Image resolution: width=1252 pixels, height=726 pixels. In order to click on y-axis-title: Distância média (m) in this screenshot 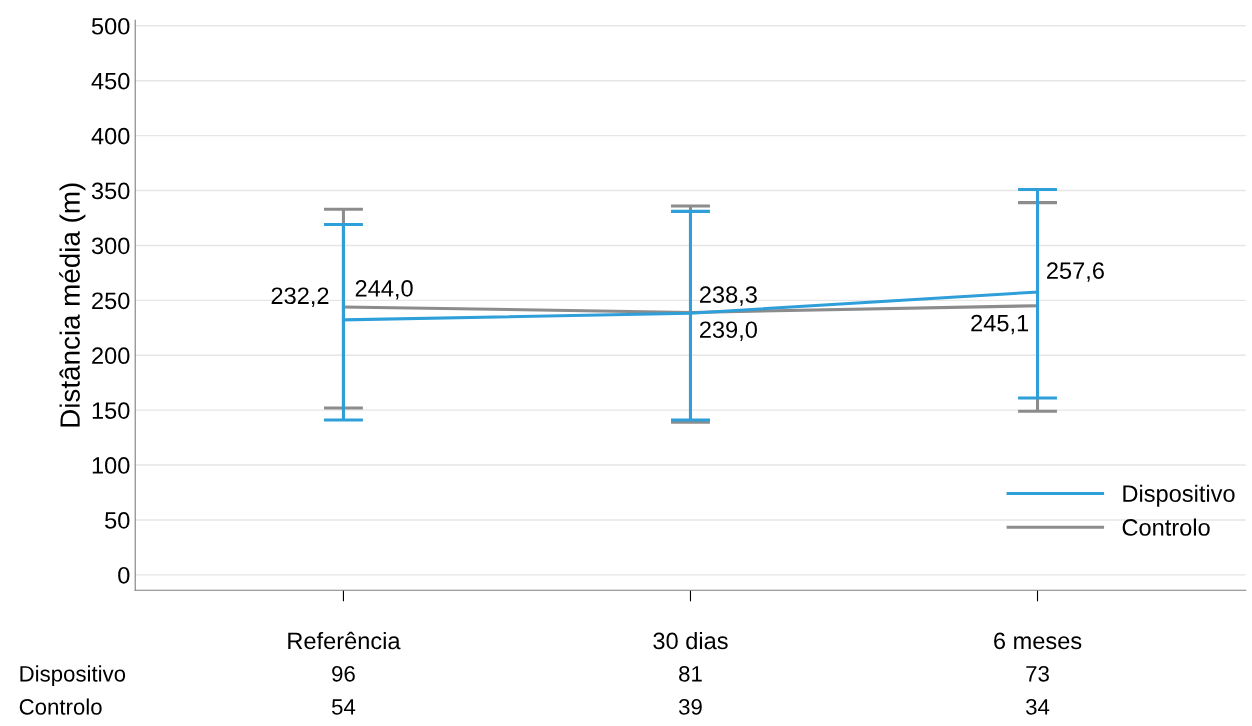, I will do `click(72, 305)`.